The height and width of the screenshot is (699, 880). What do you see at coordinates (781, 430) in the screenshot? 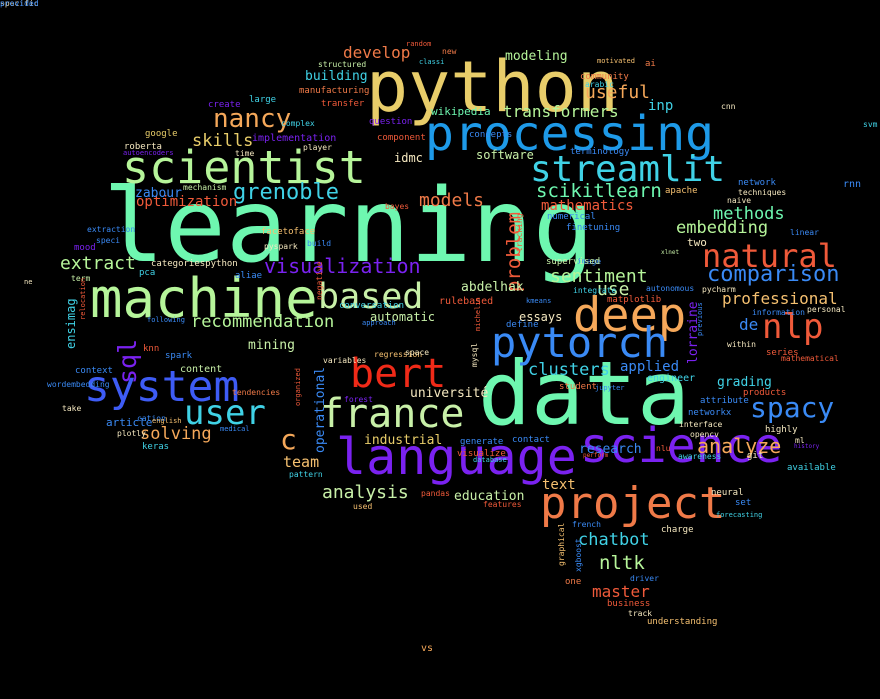
I see `word-highly: highly` at bounding box center [781, 430].